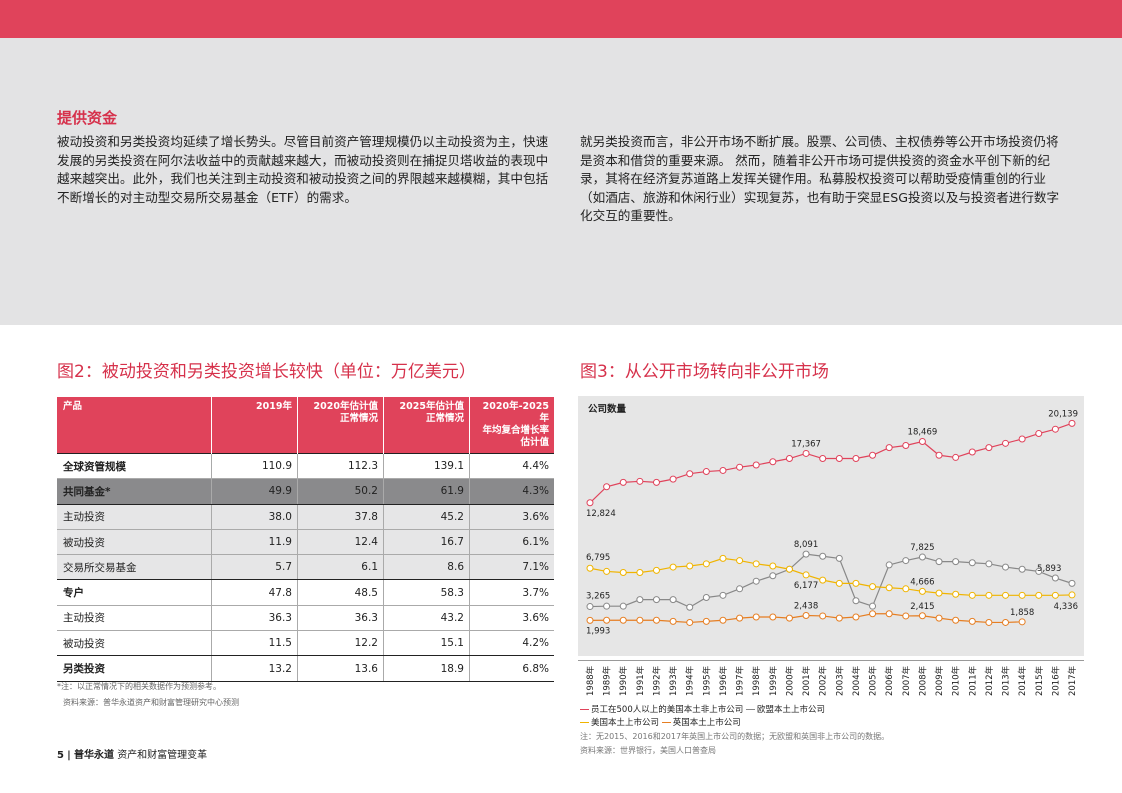 The image size is (1122, 793). What do you see at coordinates (923, 432) in the screenshot?
I see `data-label: 18,469` at bounding box center [923, 432].